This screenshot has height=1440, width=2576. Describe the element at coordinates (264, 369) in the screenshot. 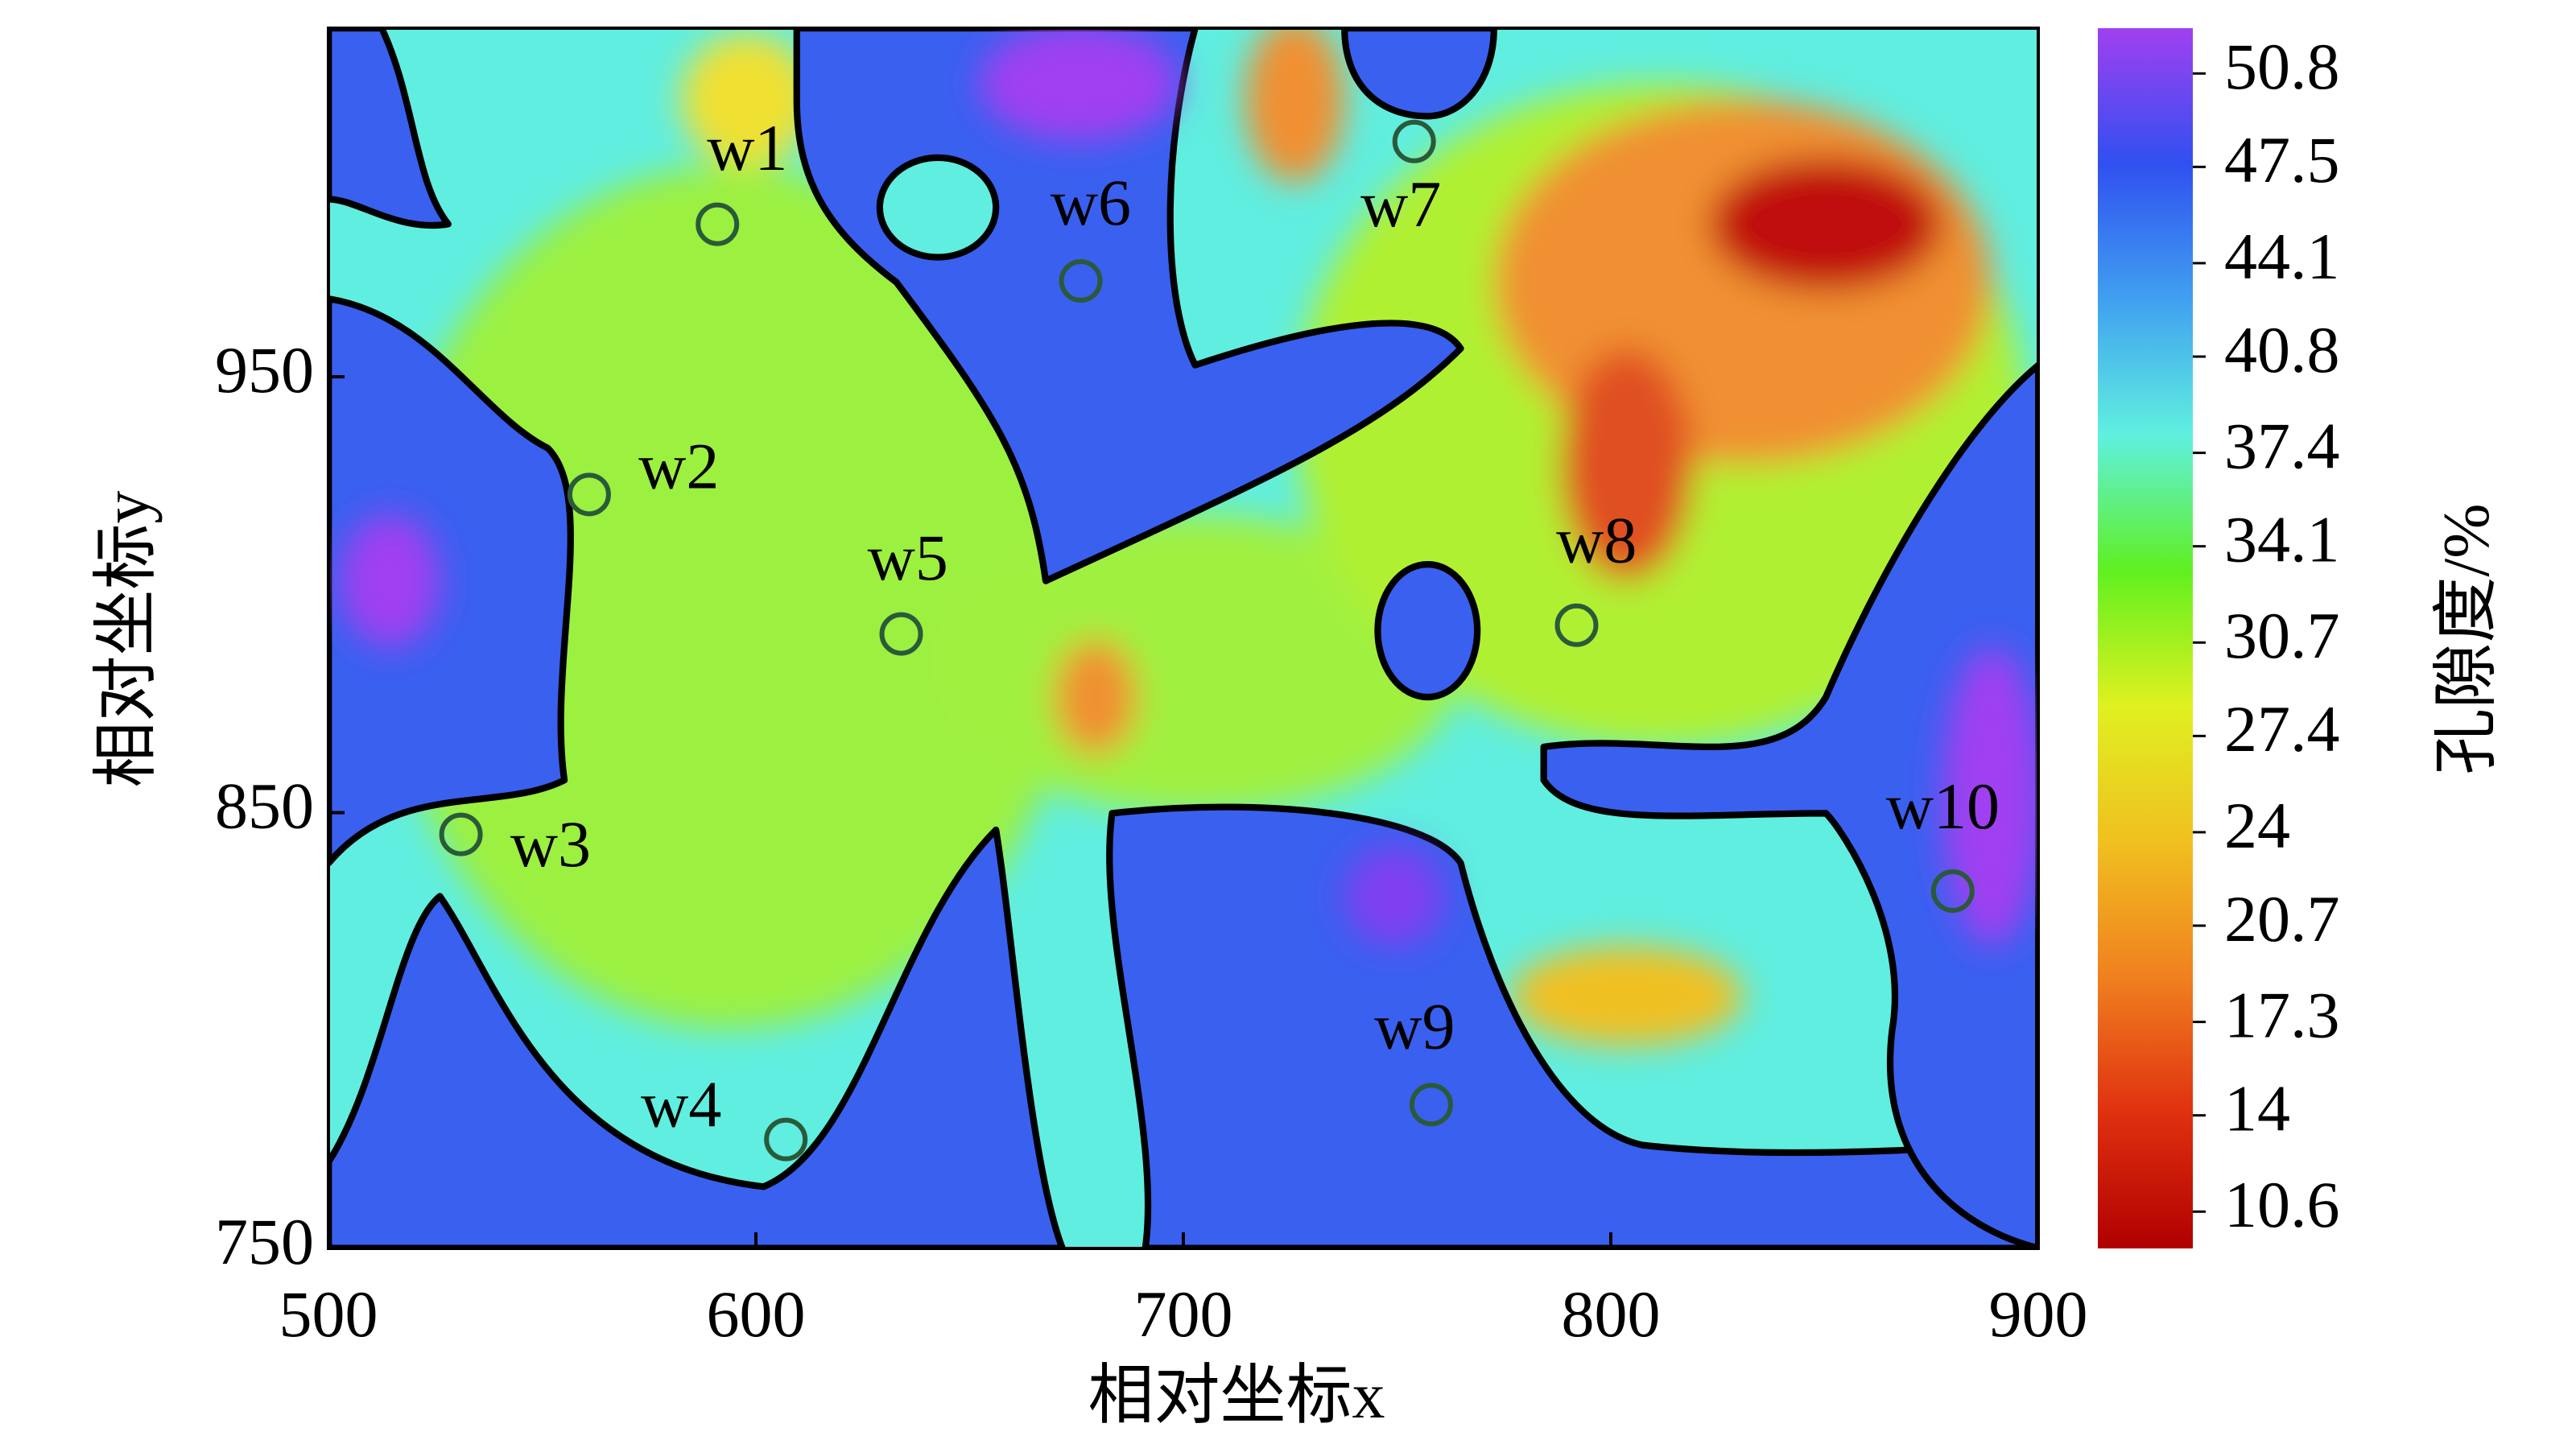

I see `y-tick-label: 950` at that location.